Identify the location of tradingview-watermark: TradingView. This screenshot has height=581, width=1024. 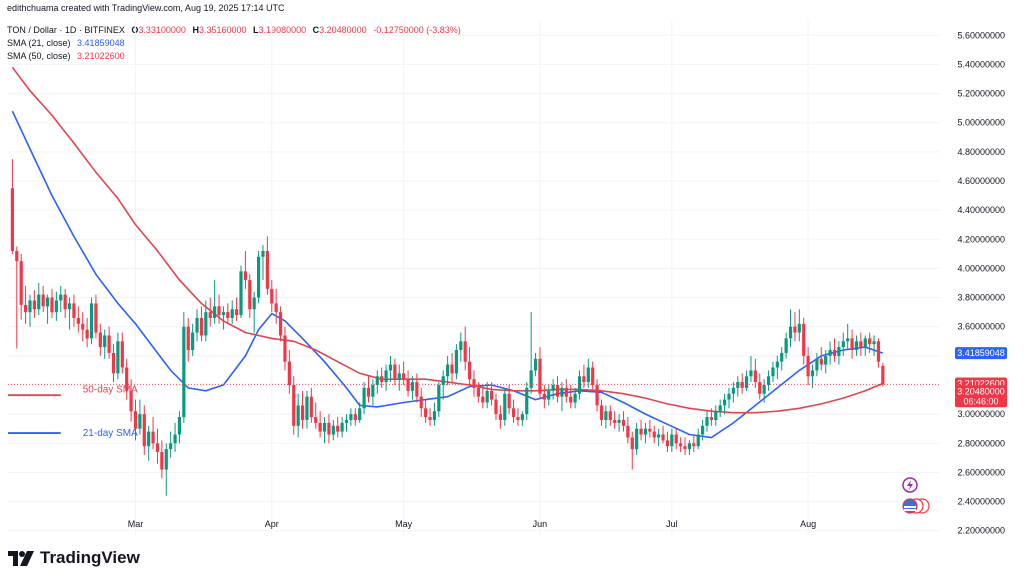
(74, 558).